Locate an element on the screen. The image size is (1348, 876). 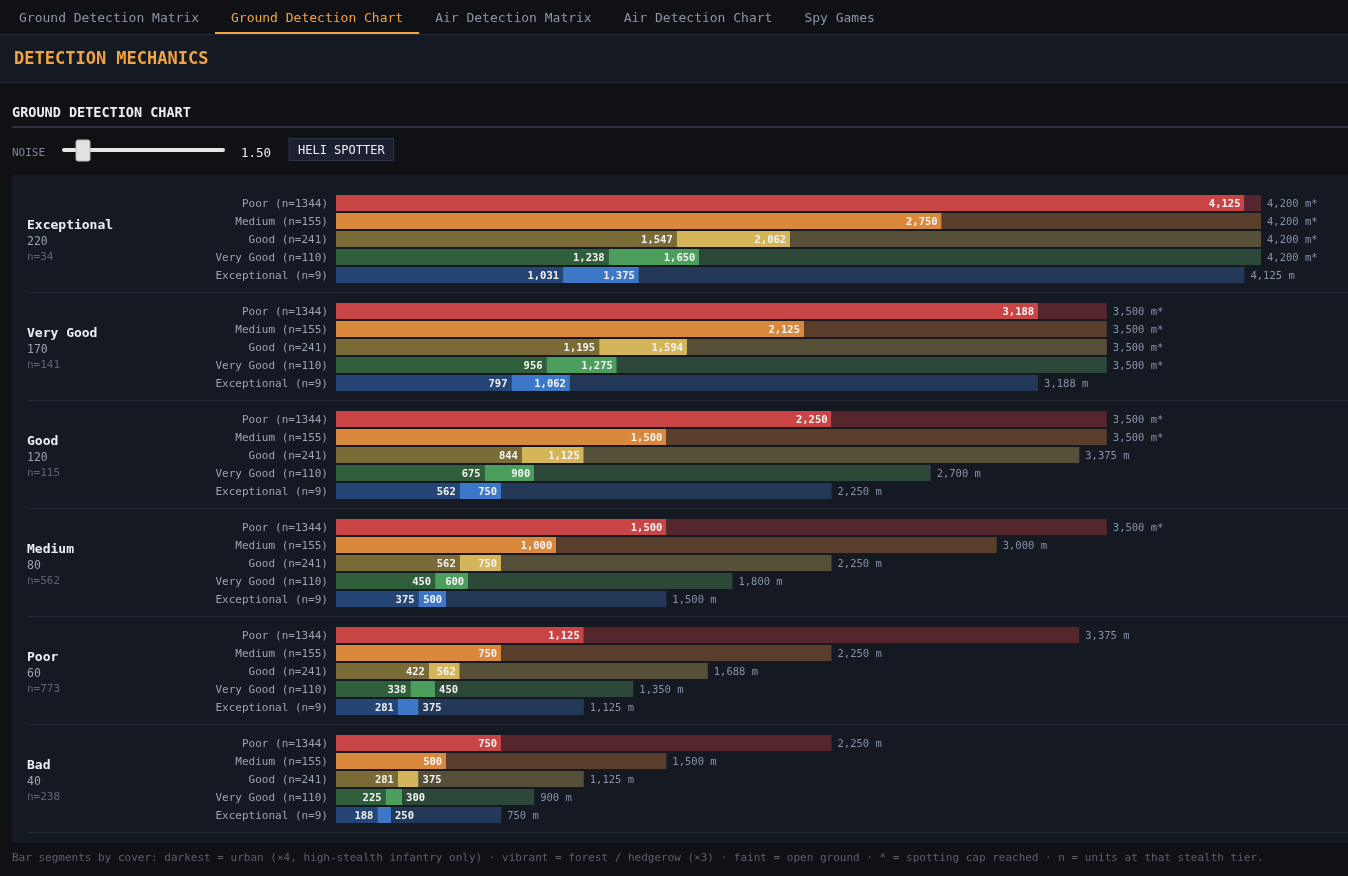
text: 40 is located at coordinates (34, 781).